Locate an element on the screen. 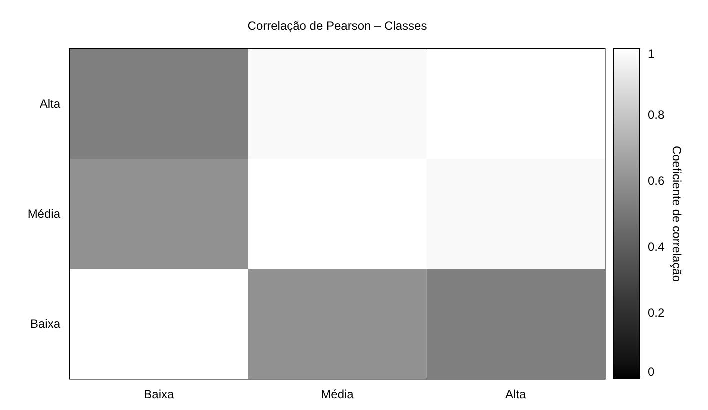  color-bar-label: 0.6 is located at coordinates (657, 181).